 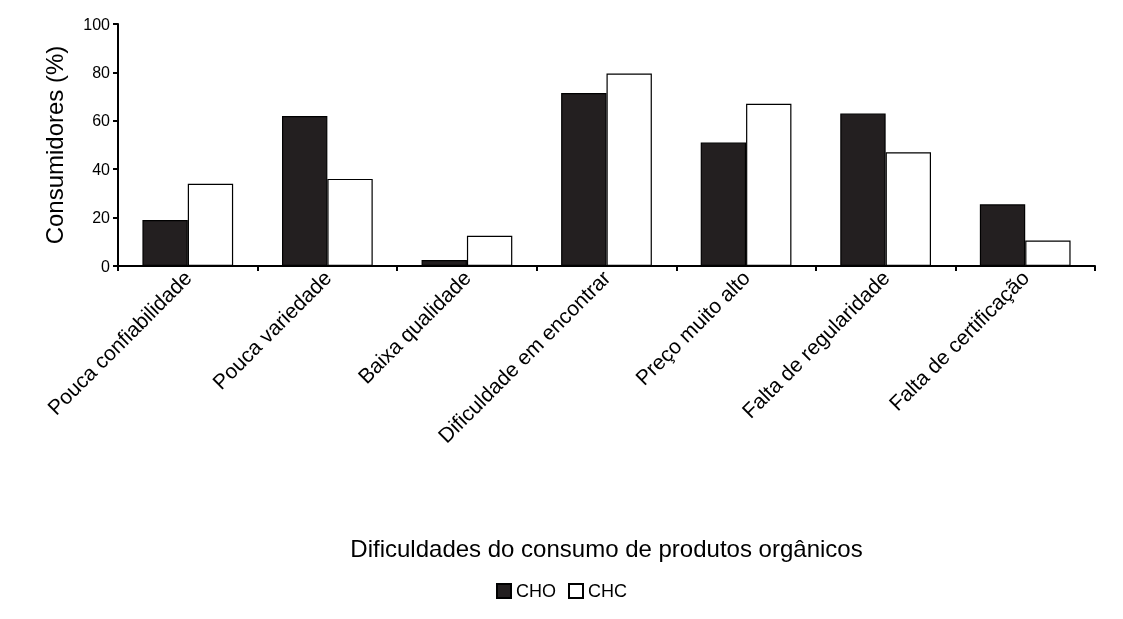 What do you see at coordinates (101, 121) in the screenshot?
I see `y-tick-label: 60` at bounding box center [101, 121].